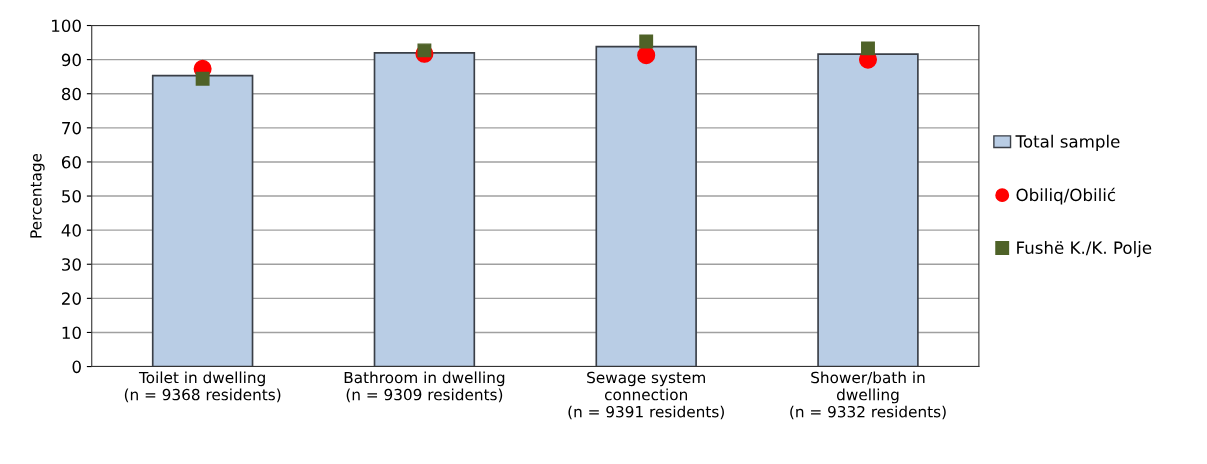  What do you see at coordinates (71, 94) in the screenshot?
I see `y-tick-label: 80` at bounding box center [71, 94].